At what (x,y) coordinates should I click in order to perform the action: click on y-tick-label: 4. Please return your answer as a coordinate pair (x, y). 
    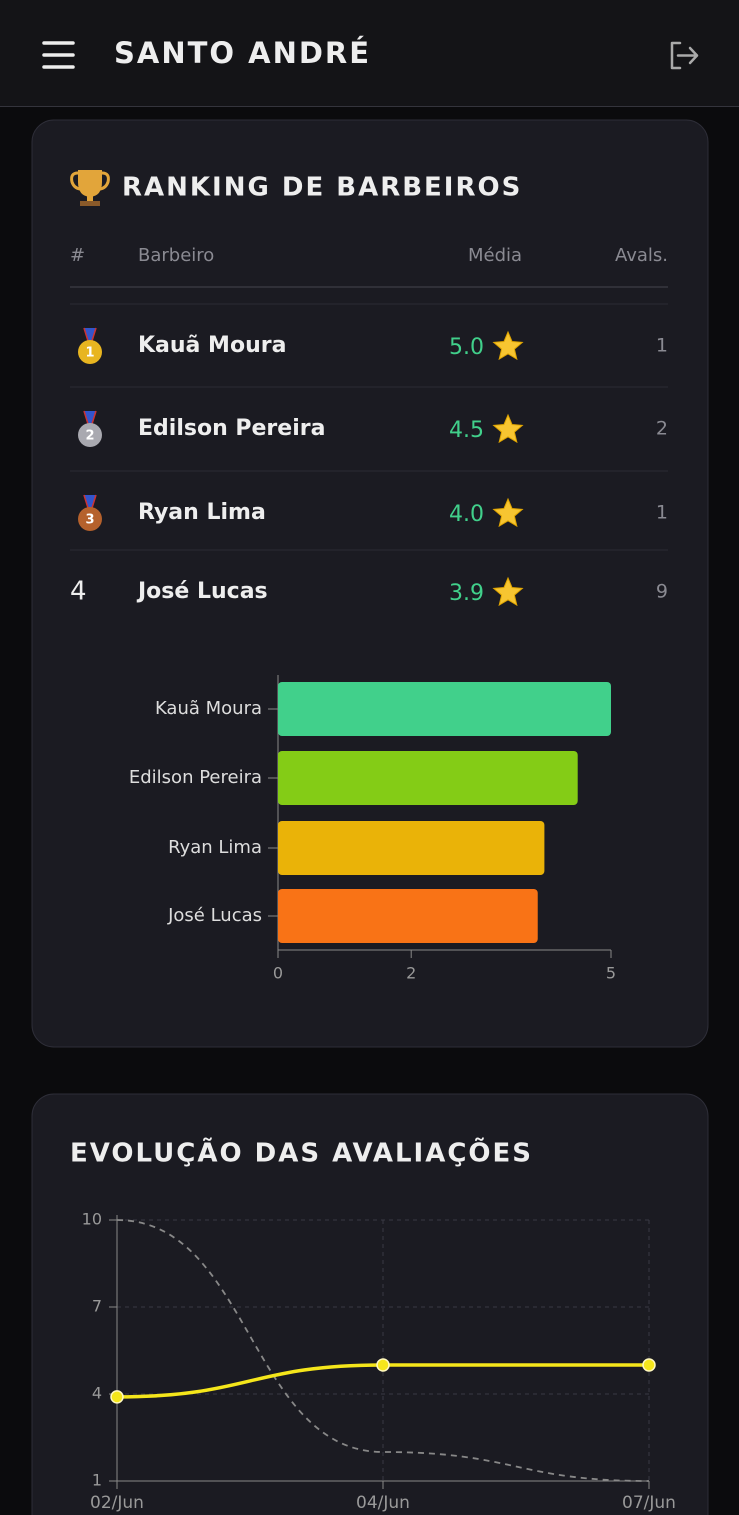
    Looking at the image, I should click on (97, 1393).